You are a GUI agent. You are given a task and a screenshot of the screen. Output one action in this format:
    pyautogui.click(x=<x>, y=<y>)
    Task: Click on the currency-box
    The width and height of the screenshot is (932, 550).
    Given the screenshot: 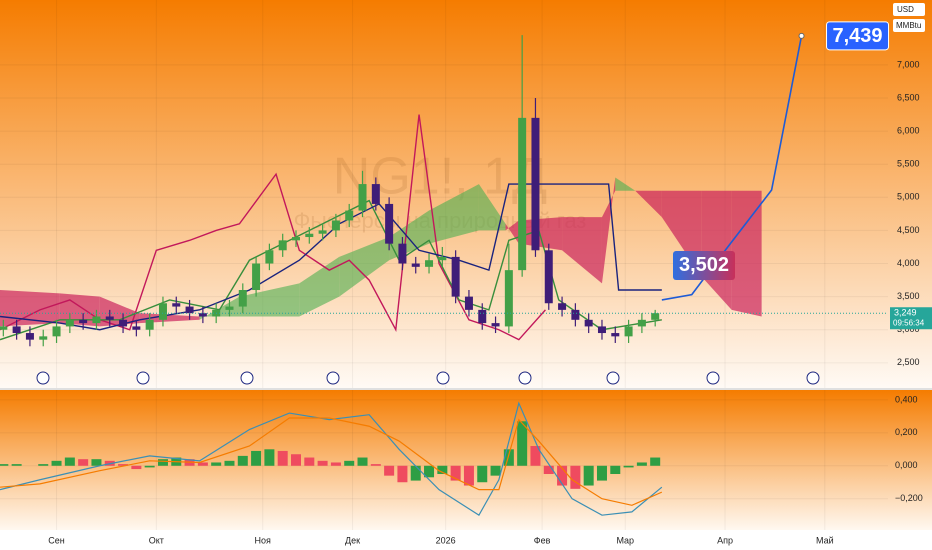 What is the action you would take?
    pyautogui.click(x=909, y=9)
    